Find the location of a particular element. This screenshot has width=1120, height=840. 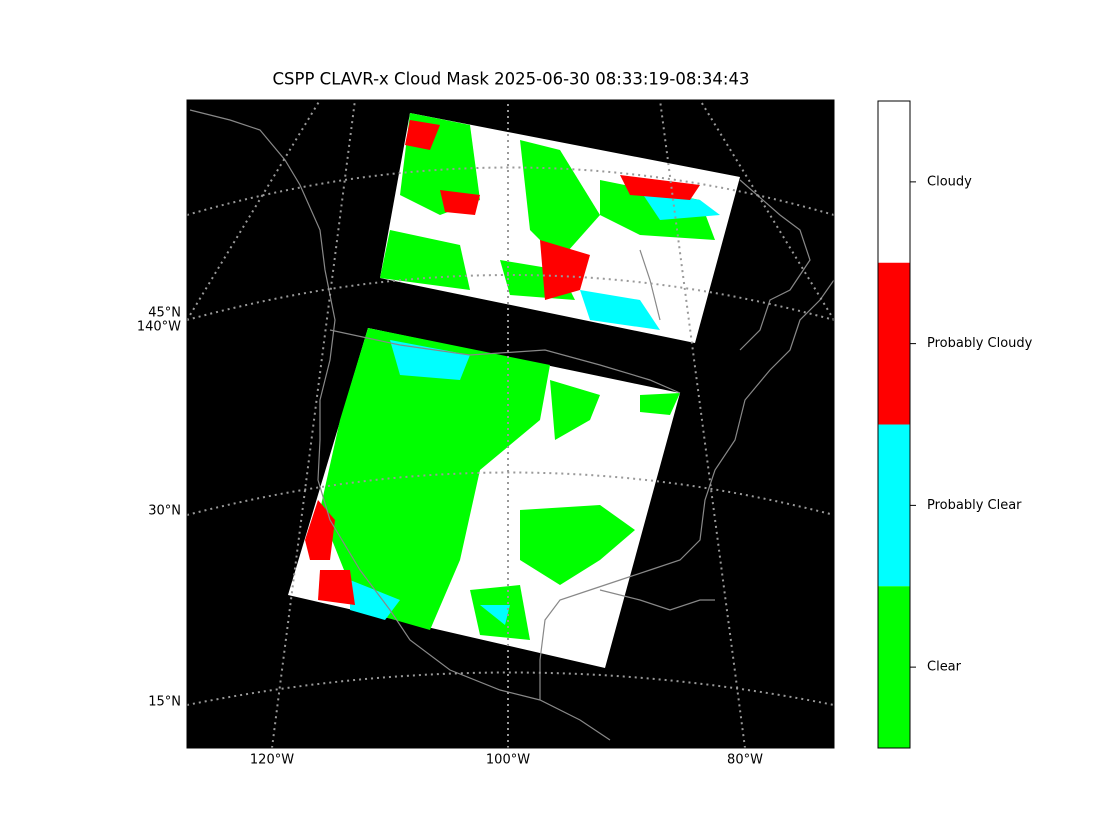

colorbar-frame is located at coordinates (894, 424).